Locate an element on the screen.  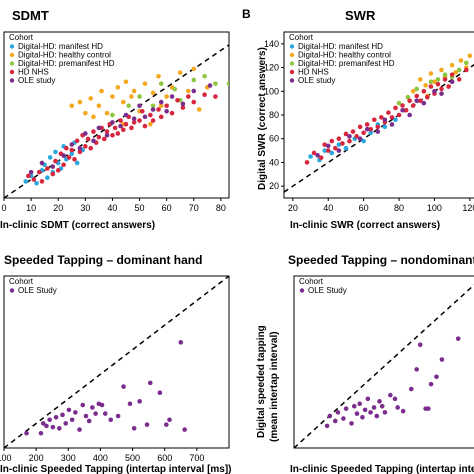
legend-entry: HD NHS is located at coordinates (313, 72).